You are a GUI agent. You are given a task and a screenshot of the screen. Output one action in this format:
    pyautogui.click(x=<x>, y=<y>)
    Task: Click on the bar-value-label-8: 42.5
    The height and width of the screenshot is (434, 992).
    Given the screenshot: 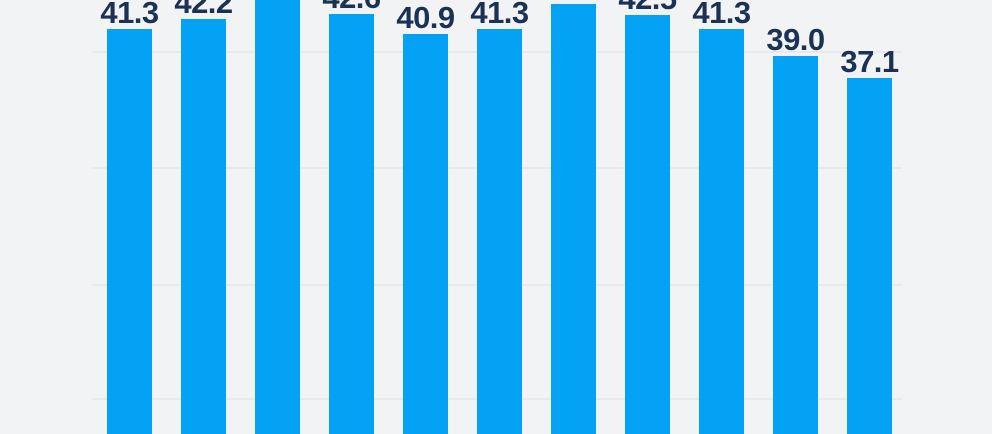 What is the action you would take?
    pyautogui.click(x=647, y=7)
    